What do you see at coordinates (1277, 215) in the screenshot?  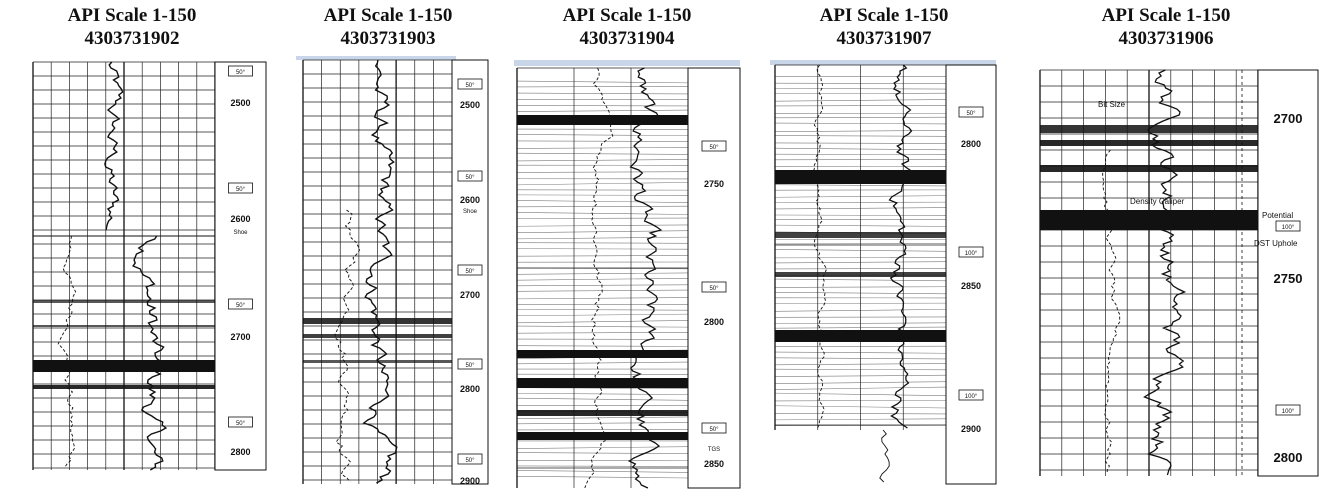 I see `log-annotation: Potential` at bounding box center [1277, 215].